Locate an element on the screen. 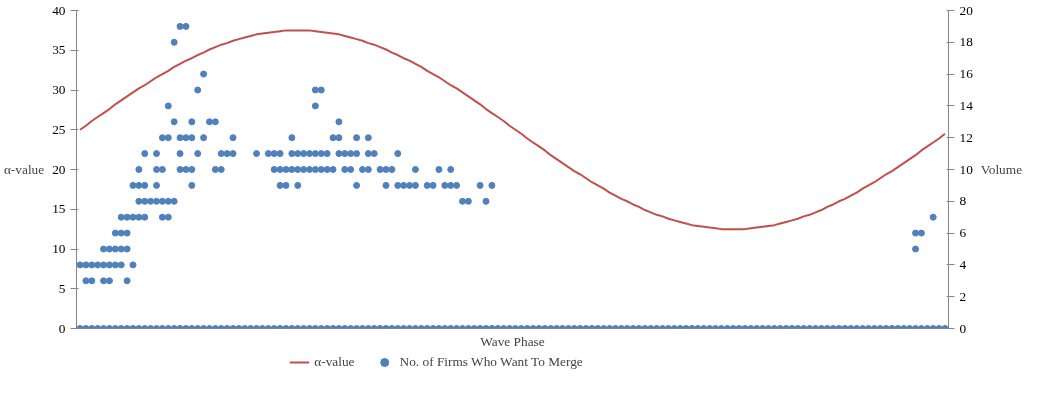 The image size is (1054, 415). x-axis-title: Wave Phase is located at coordinates (512, 341).